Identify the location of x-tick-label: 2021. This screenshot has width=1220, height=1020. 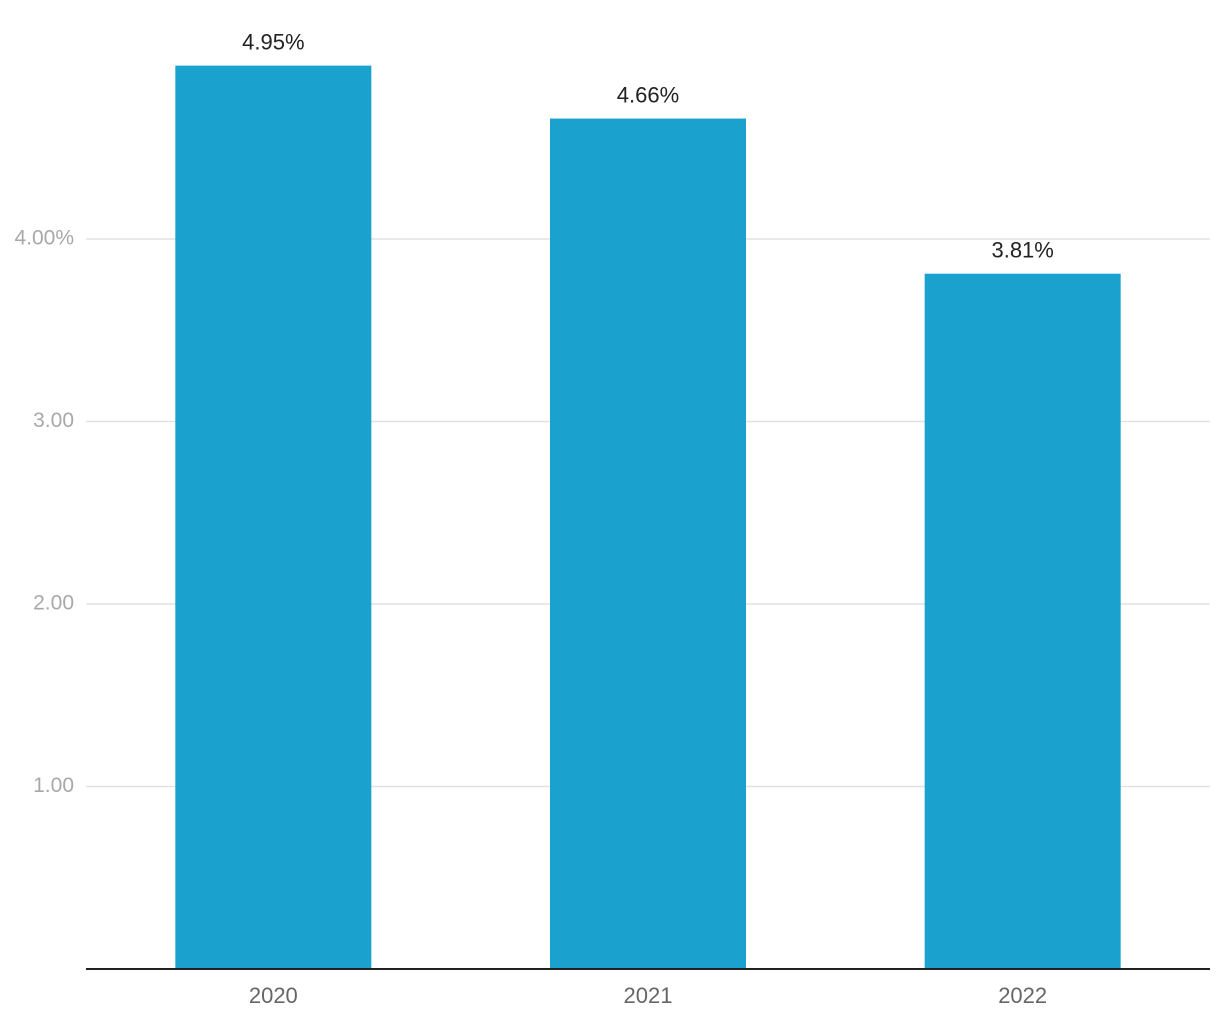
(648, 995).